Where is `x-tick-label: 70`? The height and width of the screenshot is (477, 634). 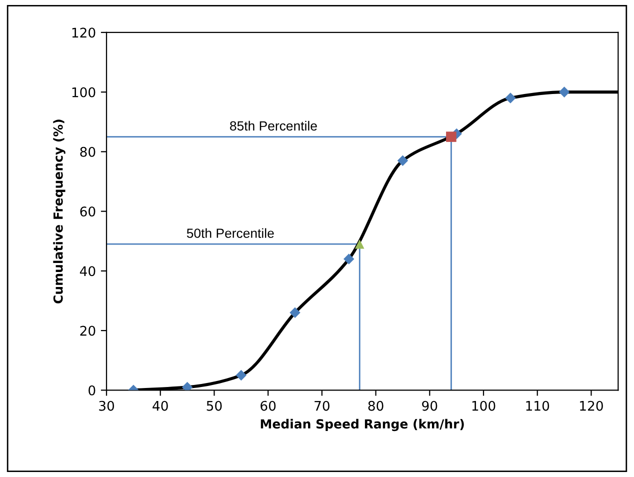
x-tick-label: 70 is located at coordinates (322, 405).